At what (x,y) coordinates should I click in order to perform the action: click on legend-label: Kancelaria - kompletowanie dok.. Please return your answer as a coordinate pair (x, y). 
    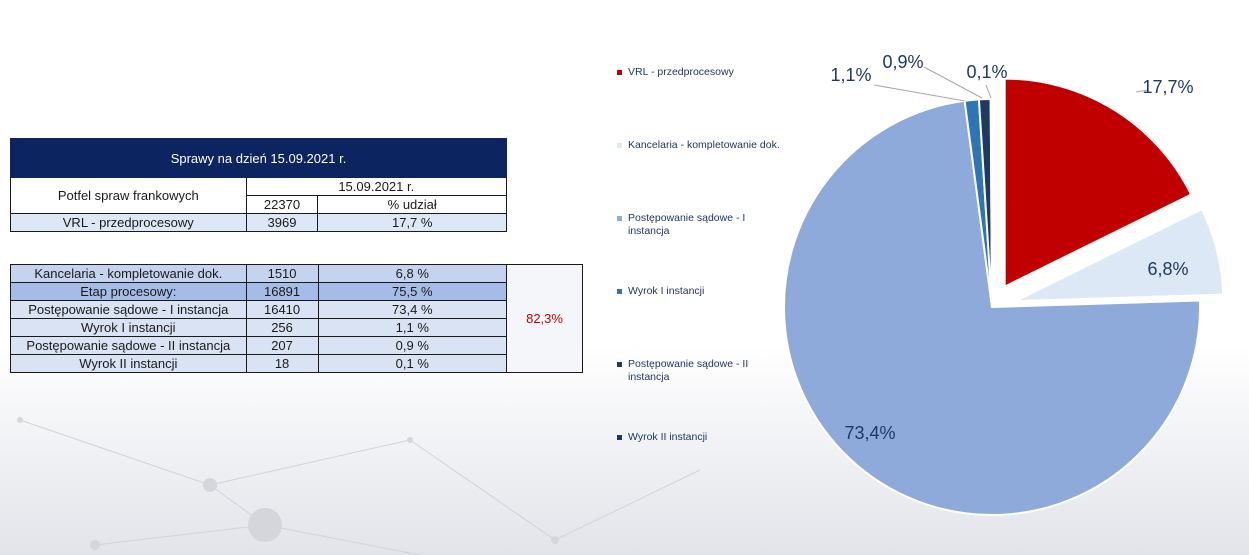
    Looking at the image, I should click on (704, 145).